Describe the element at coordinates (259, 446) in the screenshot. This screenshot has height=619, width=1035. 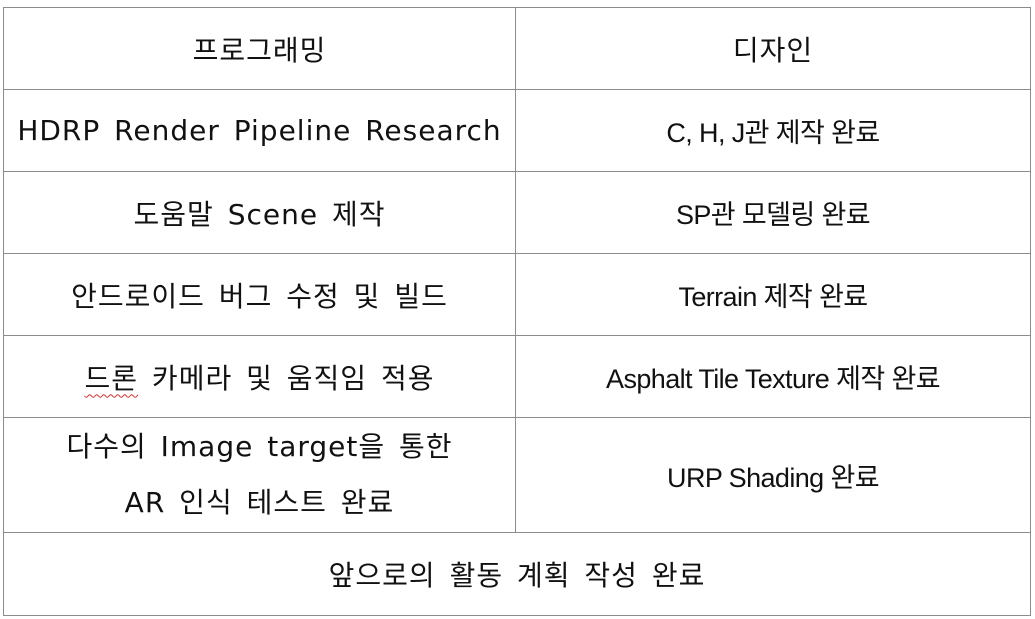
I see `cell-line: 다수의 Image target을 통한` at that location.